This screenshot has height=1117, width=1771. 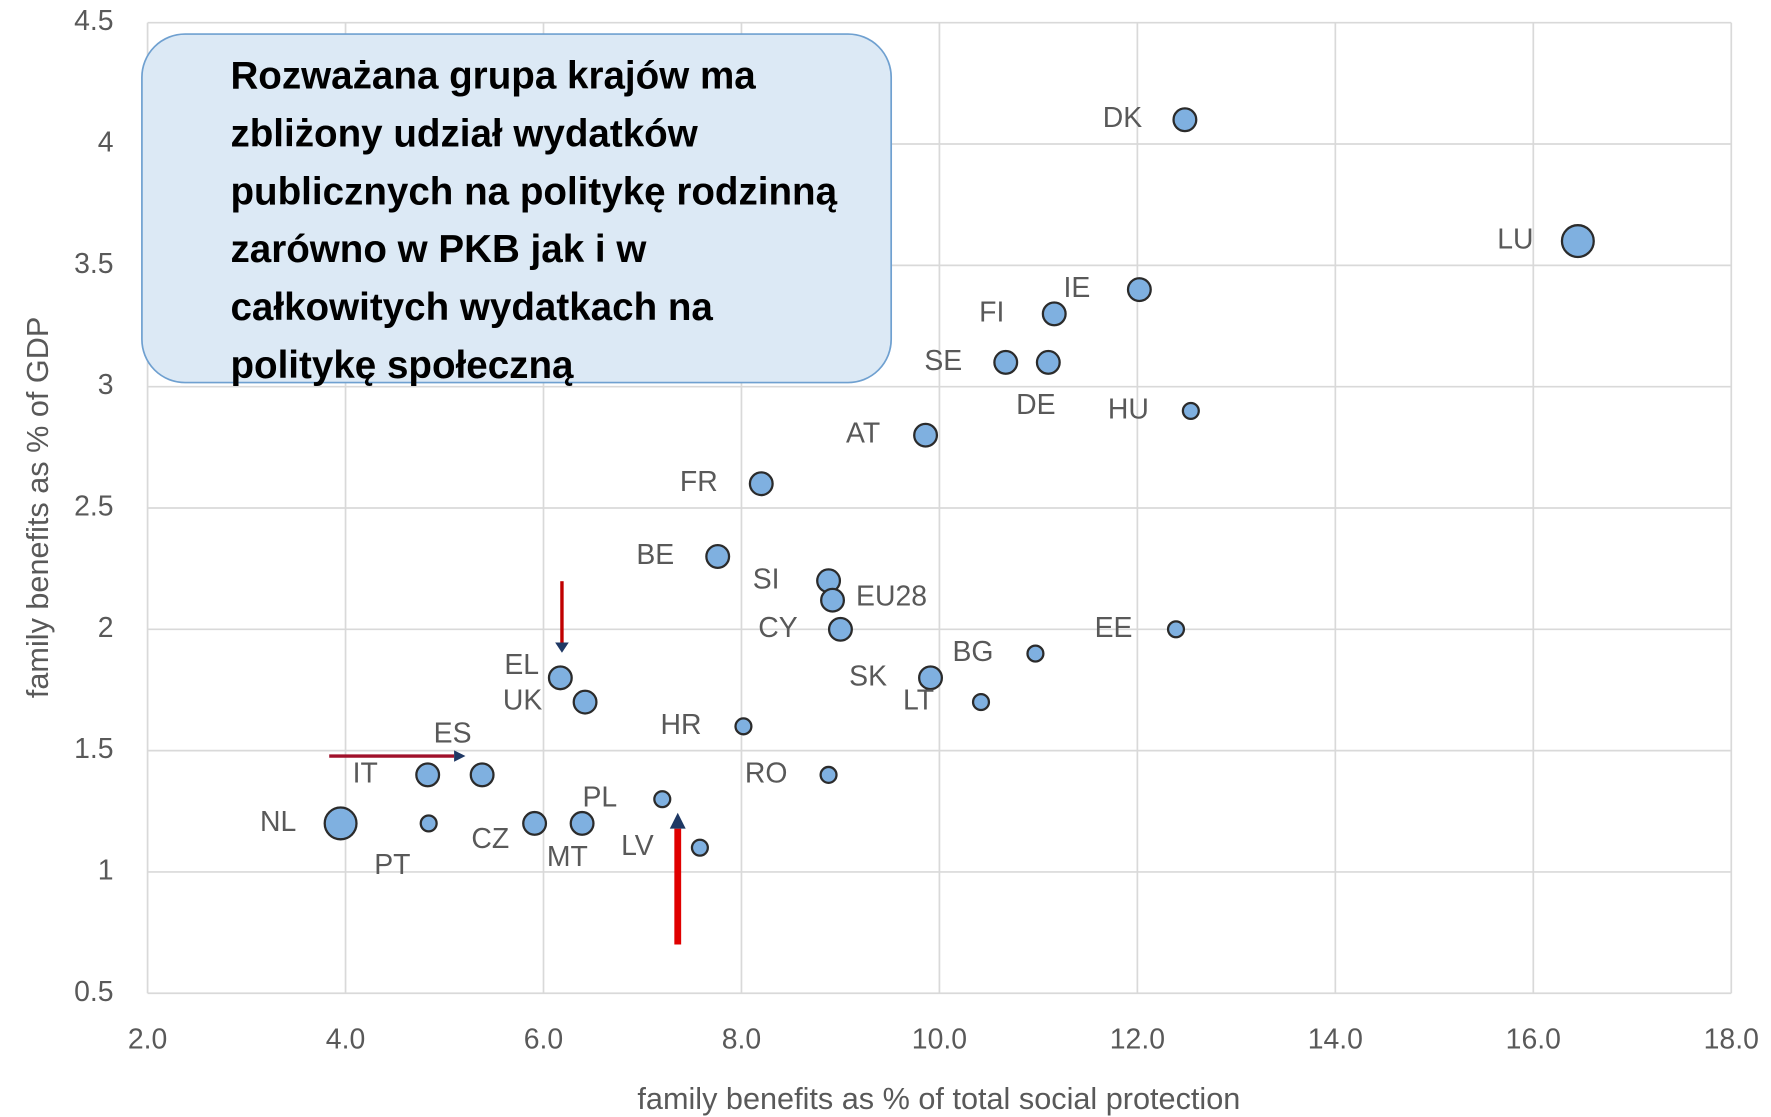 I want to click on annotation-box, so click(x=517, y=208).